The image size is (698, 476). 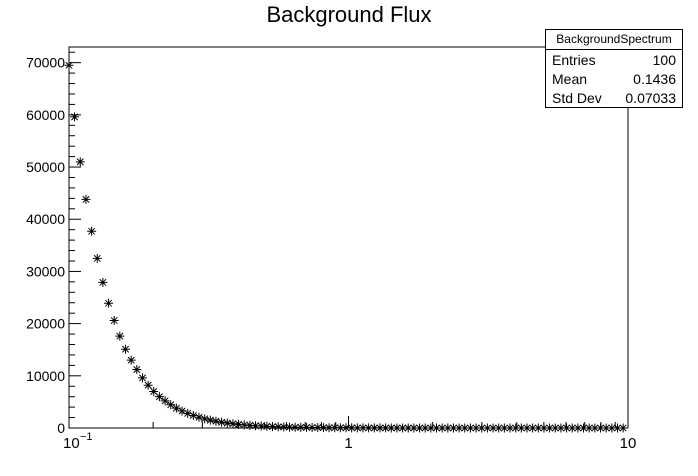 I want to click on stats-row-mean: Mean 0.1436, so click(x=614, y=79).